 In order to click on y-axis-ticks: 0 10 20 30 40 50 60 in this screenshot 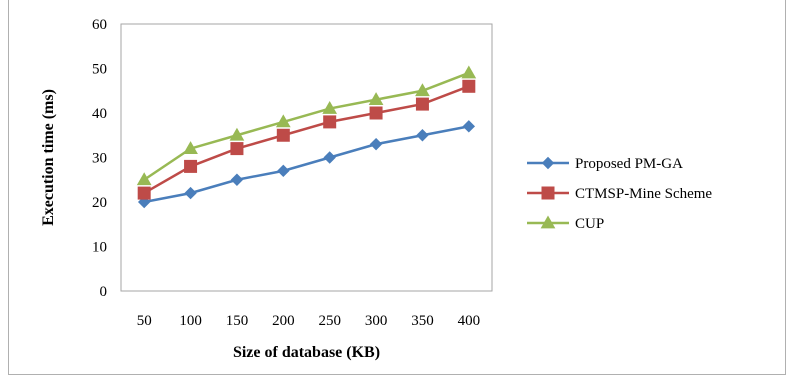, I will do `click(99, 158)`.